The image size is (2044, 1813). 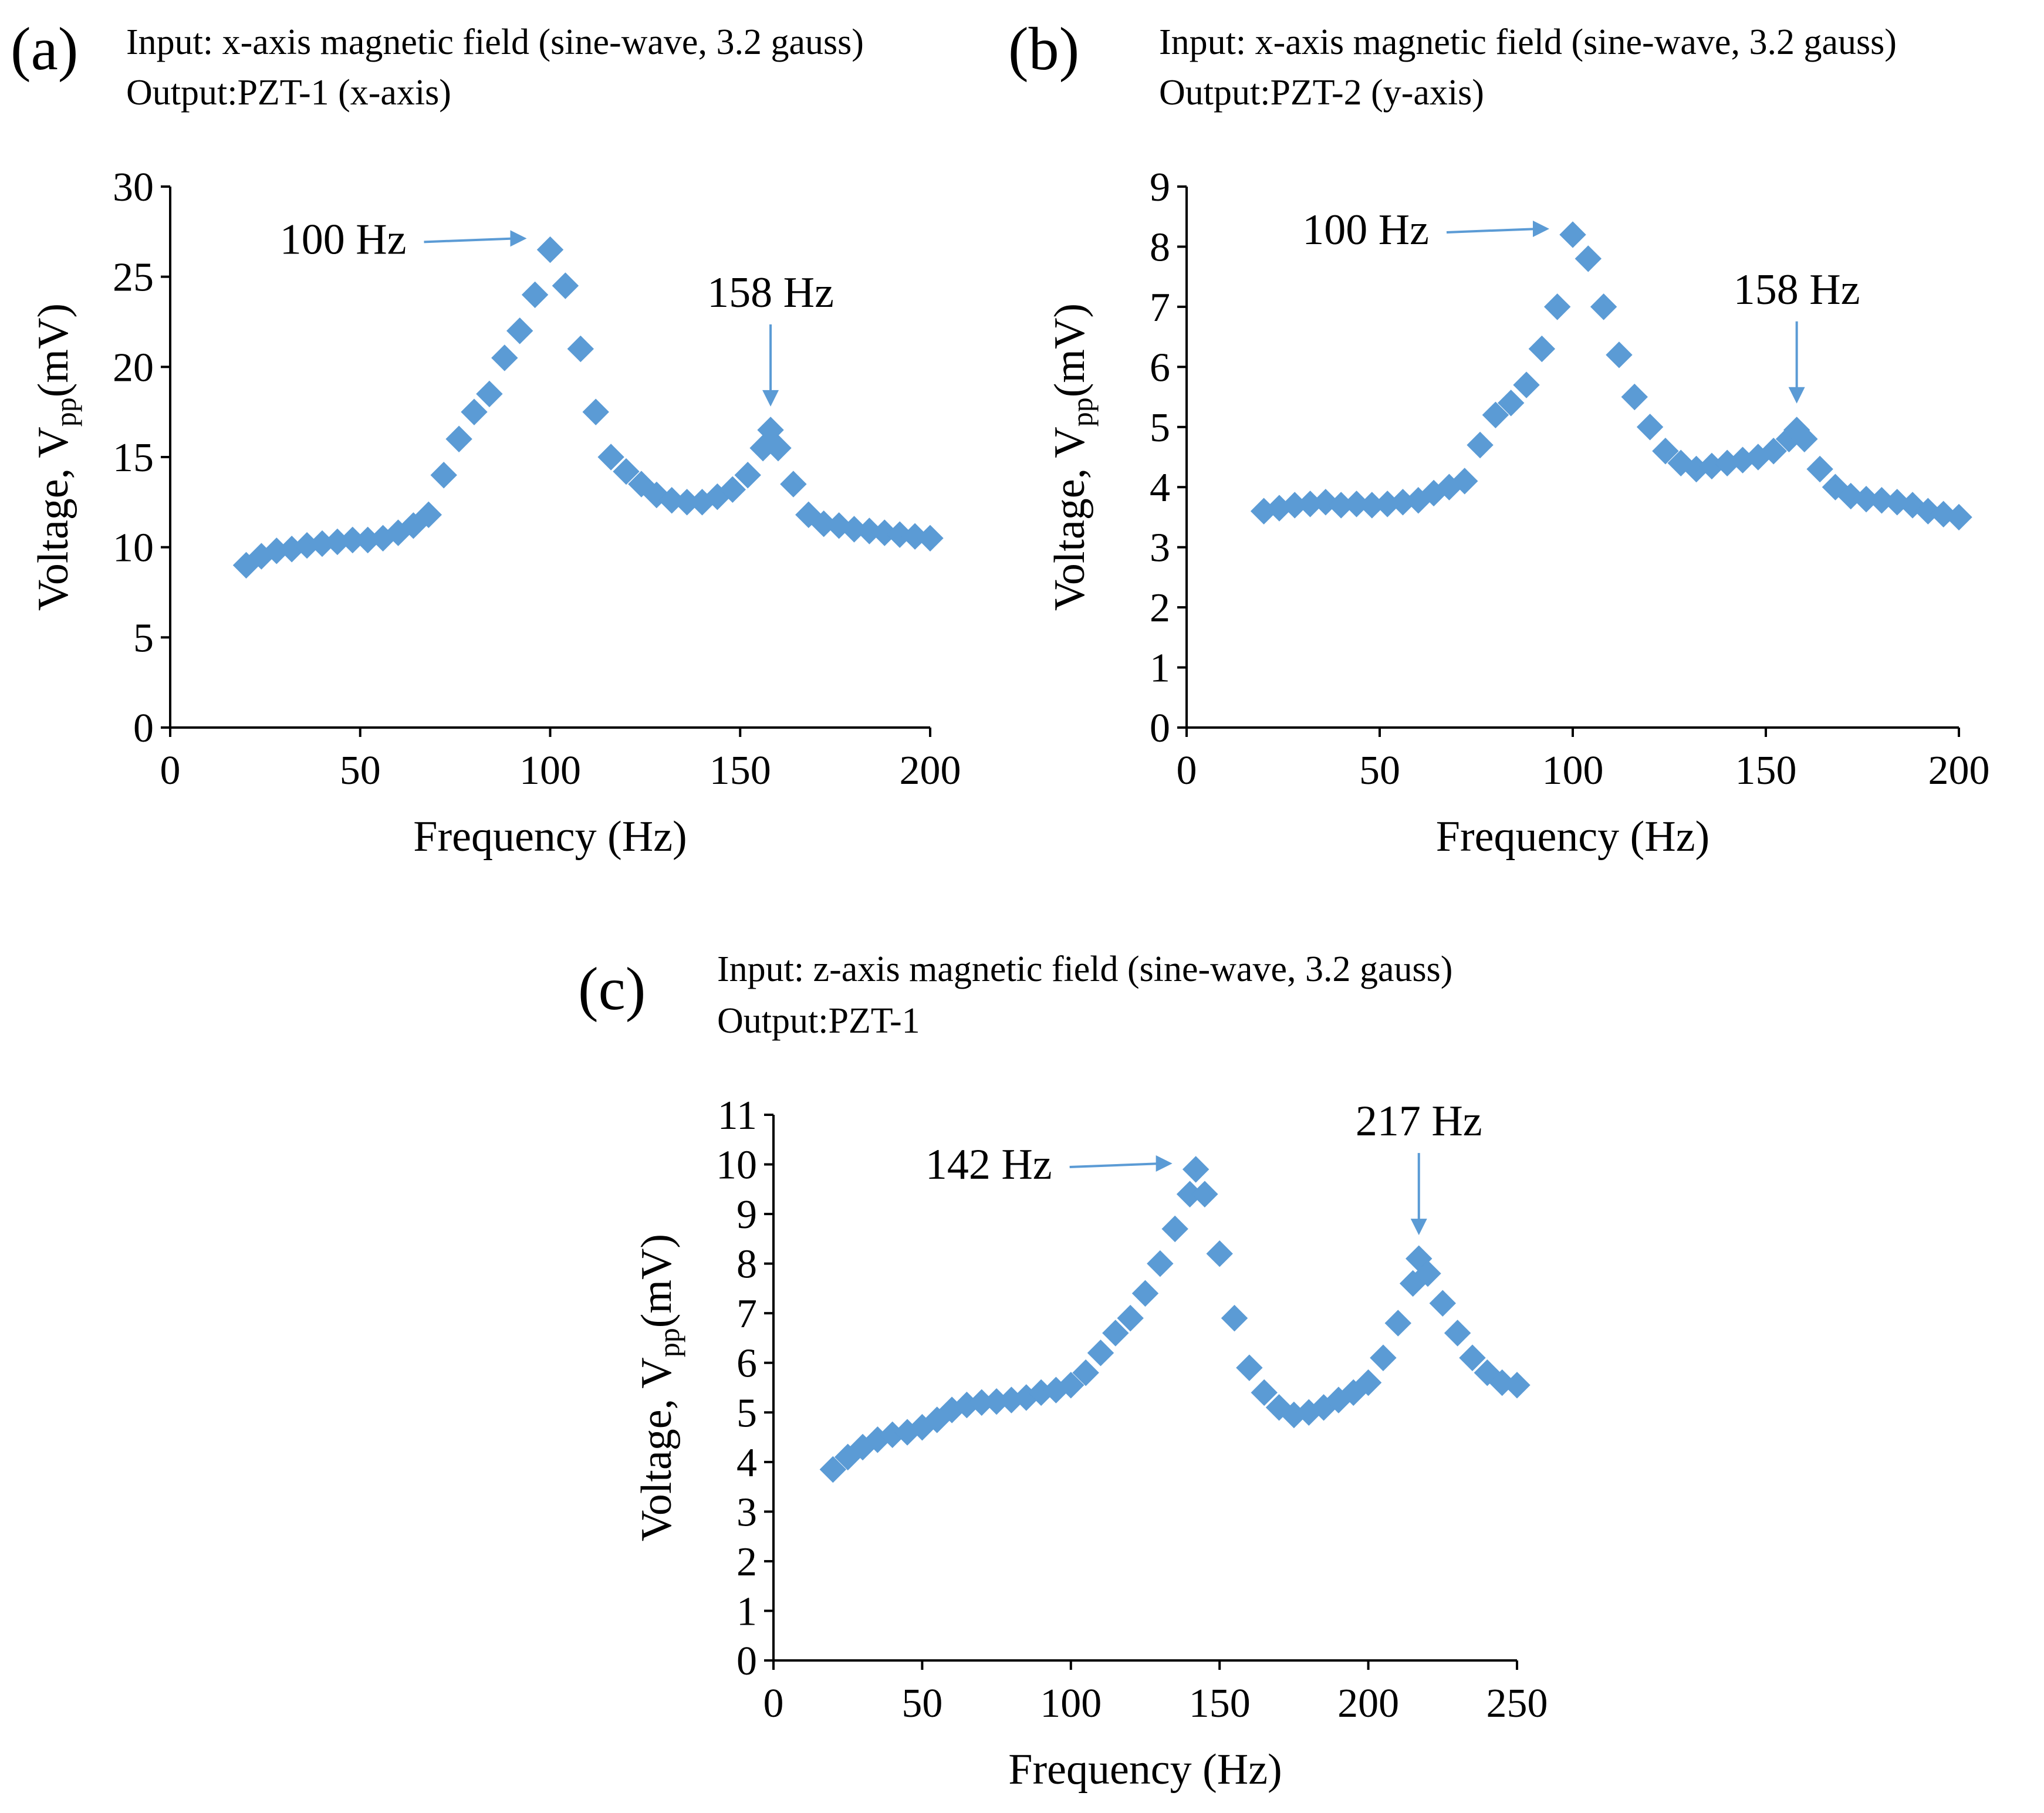 What do you see at coordinates (1572, 837) in the screenshot?
I see `x-axis-title: Frequency (Hz)` at bounding box center [1572, 837].